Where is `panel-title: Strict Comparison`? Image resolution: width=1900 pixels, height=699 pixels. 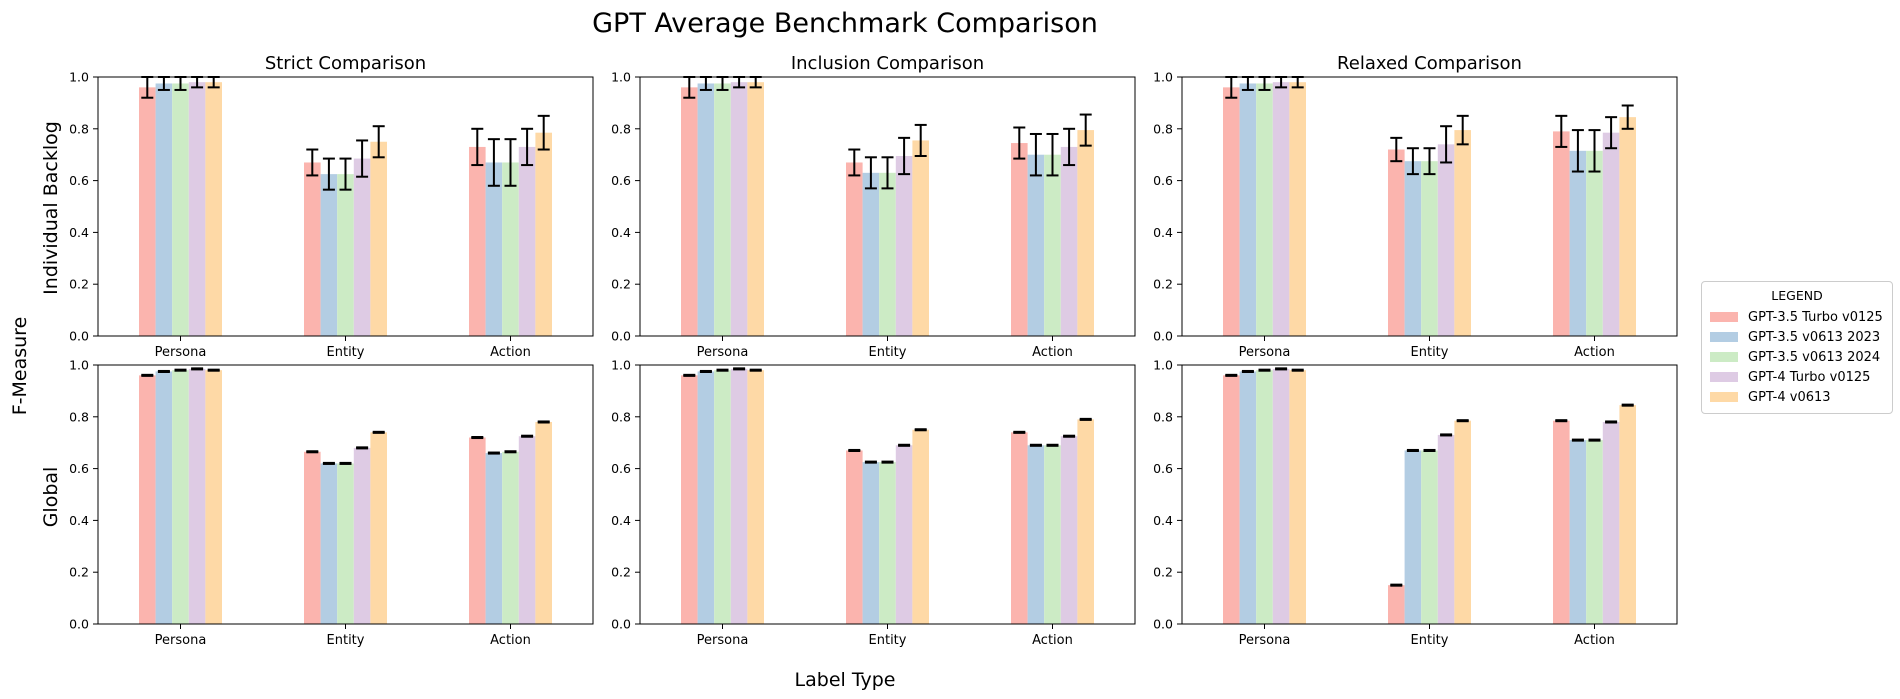
panel-title: Strict Comparison is located at coordinates (345, 63).